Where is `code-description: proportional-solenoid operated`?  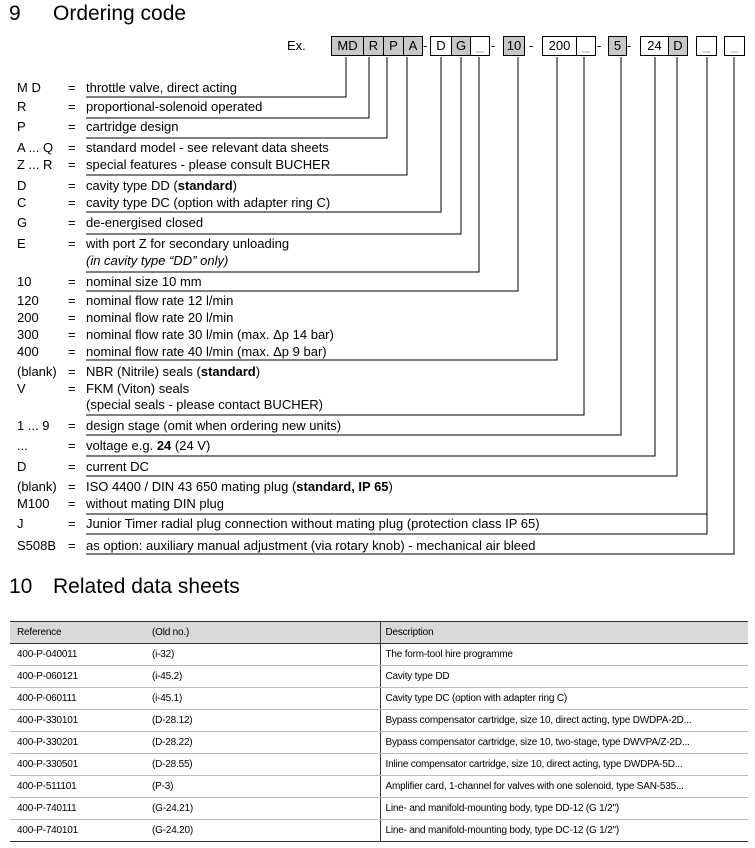
code-description: proportional-solenoid operated is located at coordinates (174, 107).